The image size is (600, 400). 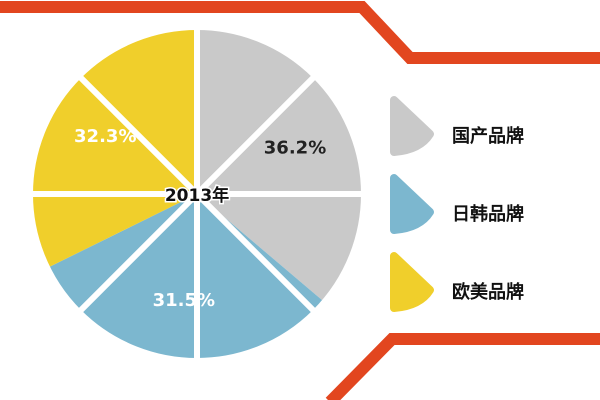 What do you see at coordinates (488, 292) in the screenshot?
I see `legend-label: 欧美品牌` at bounding box center [488, 292].